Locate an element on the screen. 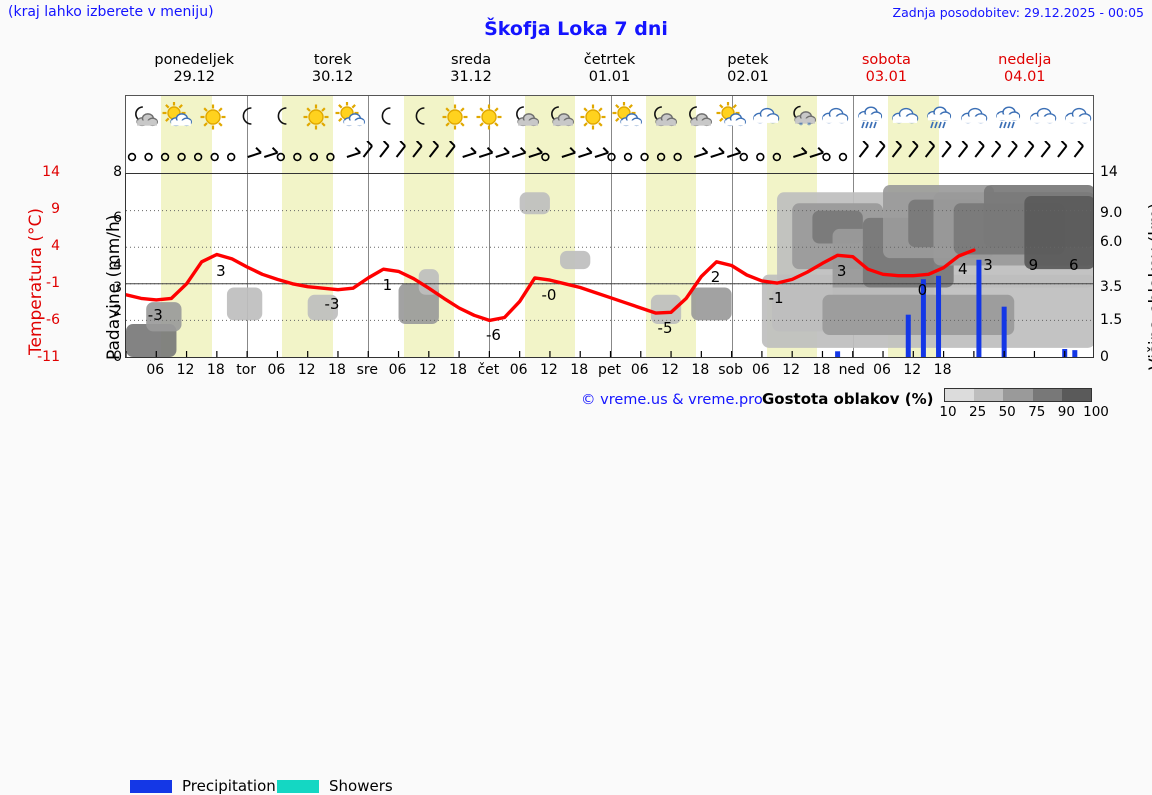  temperature-value-label: 3 is located at coordinates (988, 264).